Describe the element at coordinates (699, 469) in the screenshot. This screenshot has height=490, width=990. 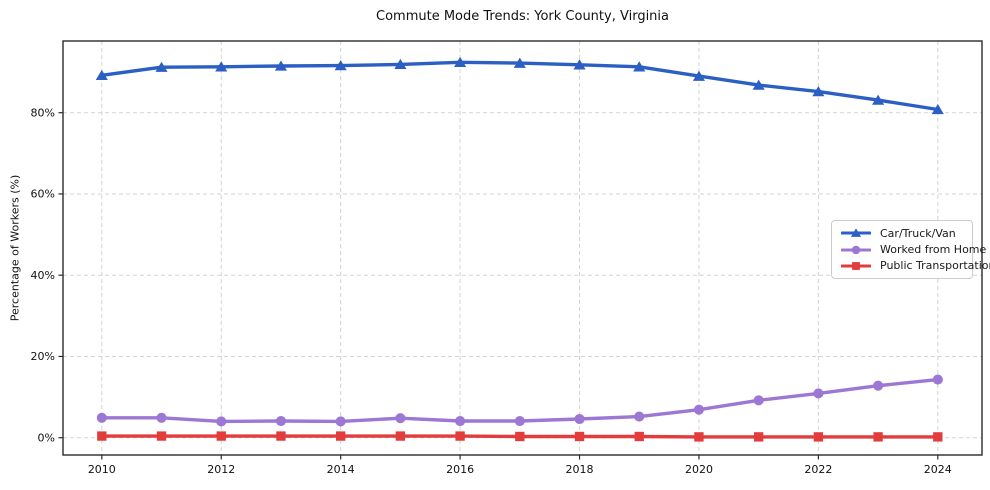
I see `x-tick-label: 2020` at that location.